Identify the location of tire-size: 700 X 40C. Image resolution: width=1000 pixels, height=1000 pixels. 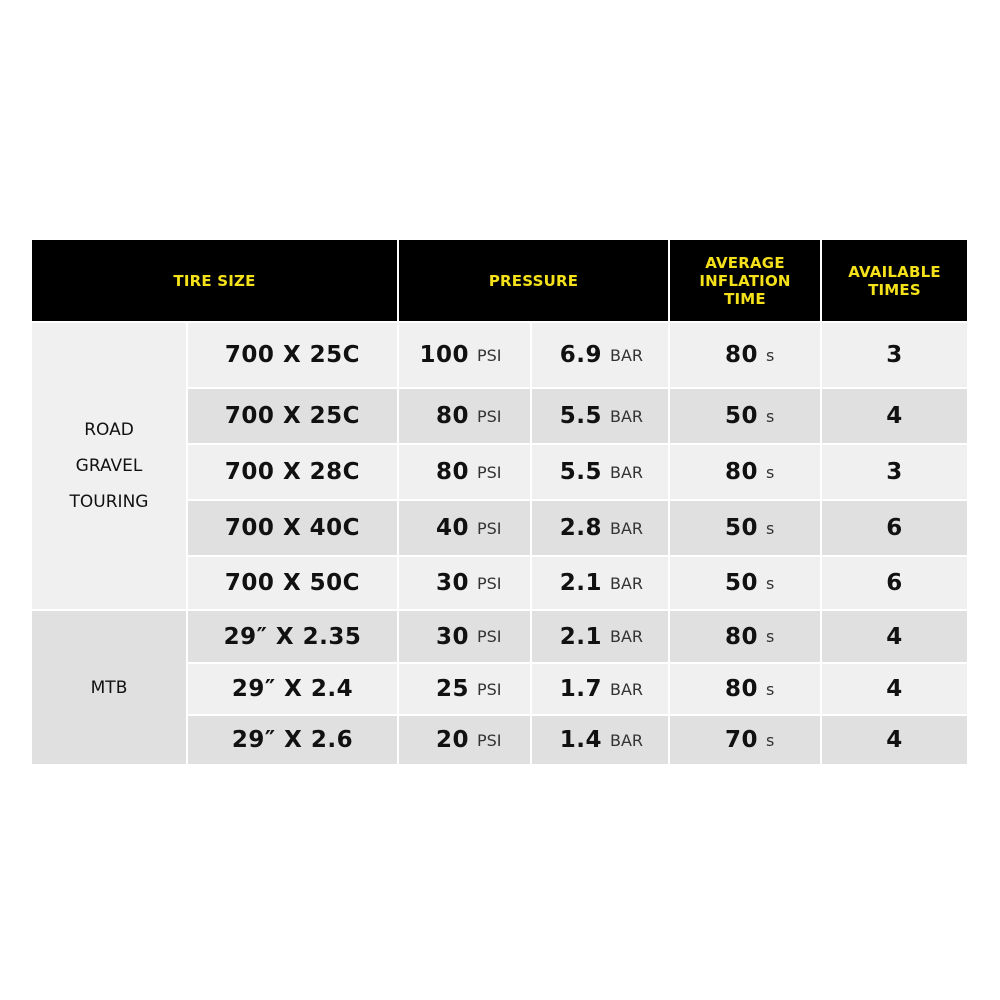
(292, 528).